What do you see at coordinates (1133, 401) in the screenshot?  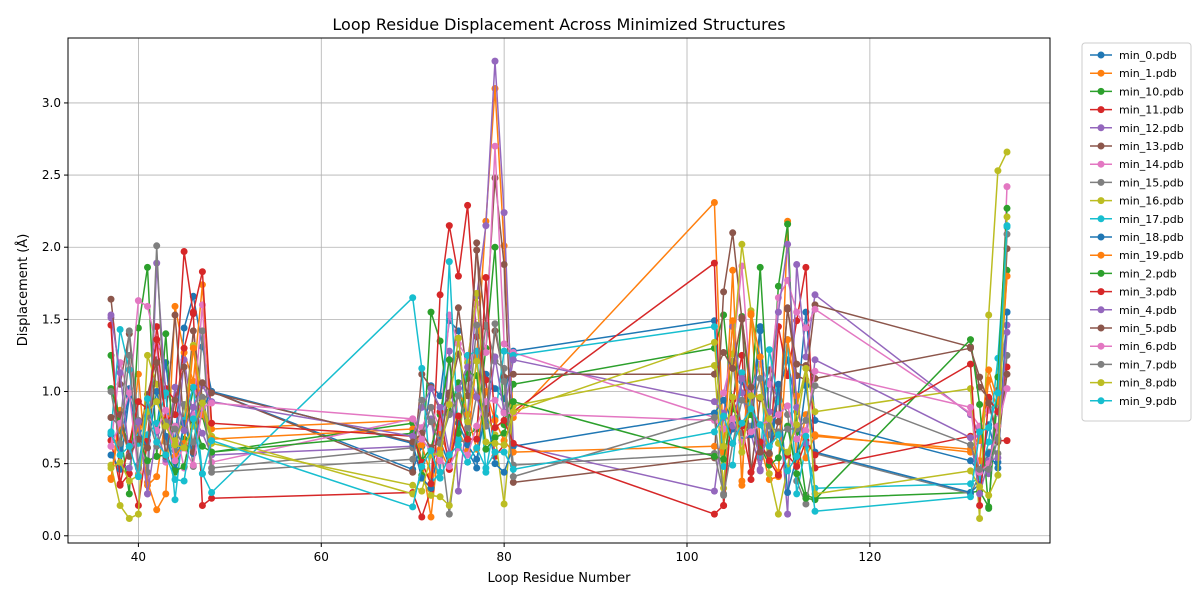 I see `legend-entry: min_9.pdb` at bounding box center [1133, 401].